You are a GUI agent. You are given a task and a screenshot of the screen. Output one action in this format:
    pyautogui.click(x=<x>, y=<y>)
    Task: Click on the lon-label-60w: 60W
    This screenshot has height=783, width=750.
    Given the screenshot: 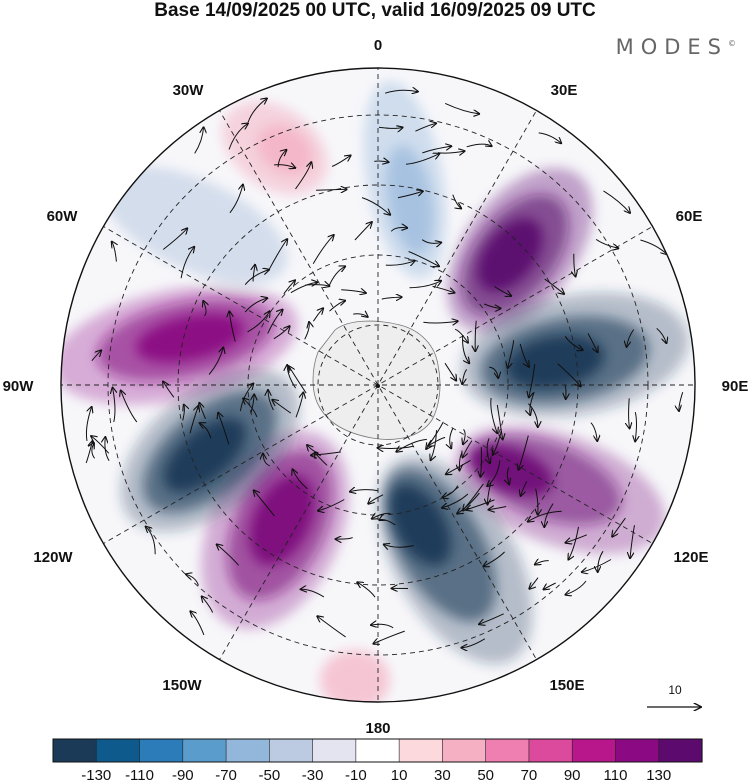 What is the action you would take?
    pyautogui.click(x=63, y=216)
    